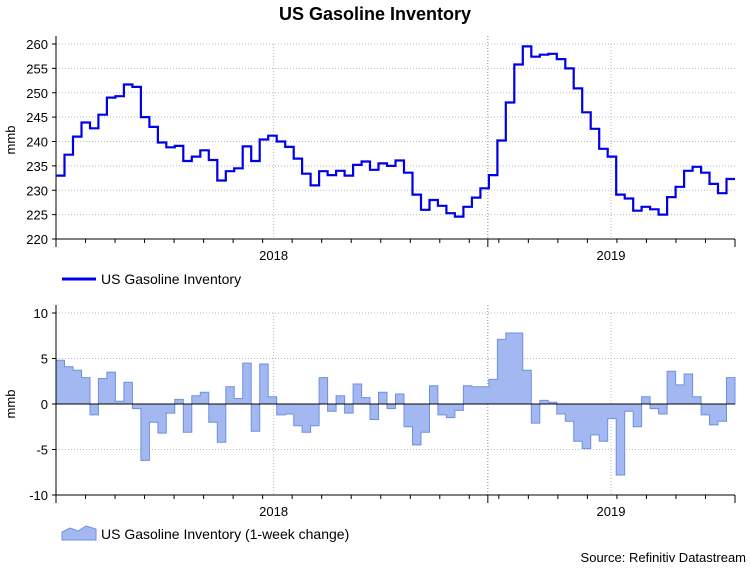 The width and height of the screenshot is (750, 569). Describe the element at coordinates (44, 359) in the screenshot. I see `y-tick-label: 5` at that location.